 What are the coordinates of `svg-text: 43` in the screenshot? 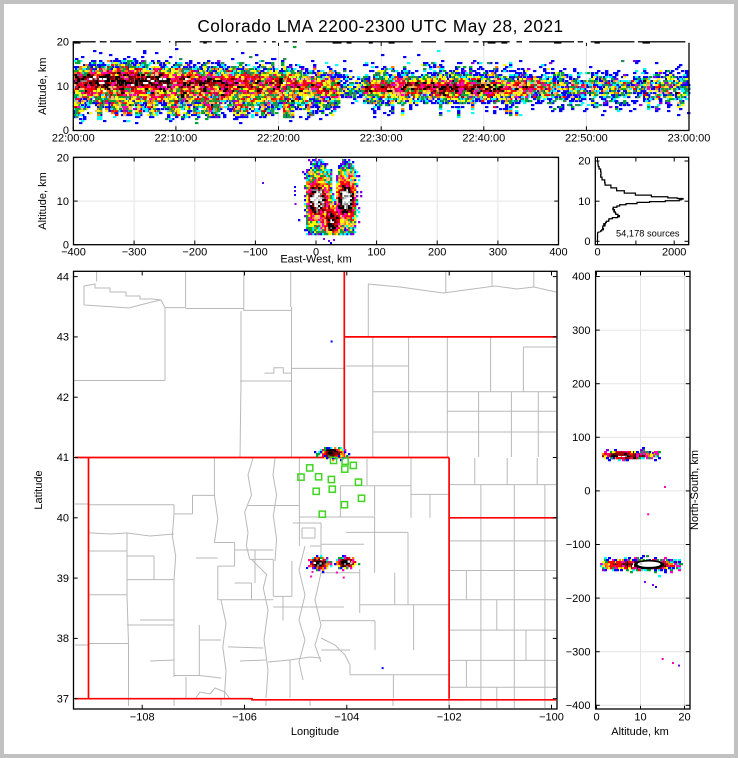 It's located at (63, 338).